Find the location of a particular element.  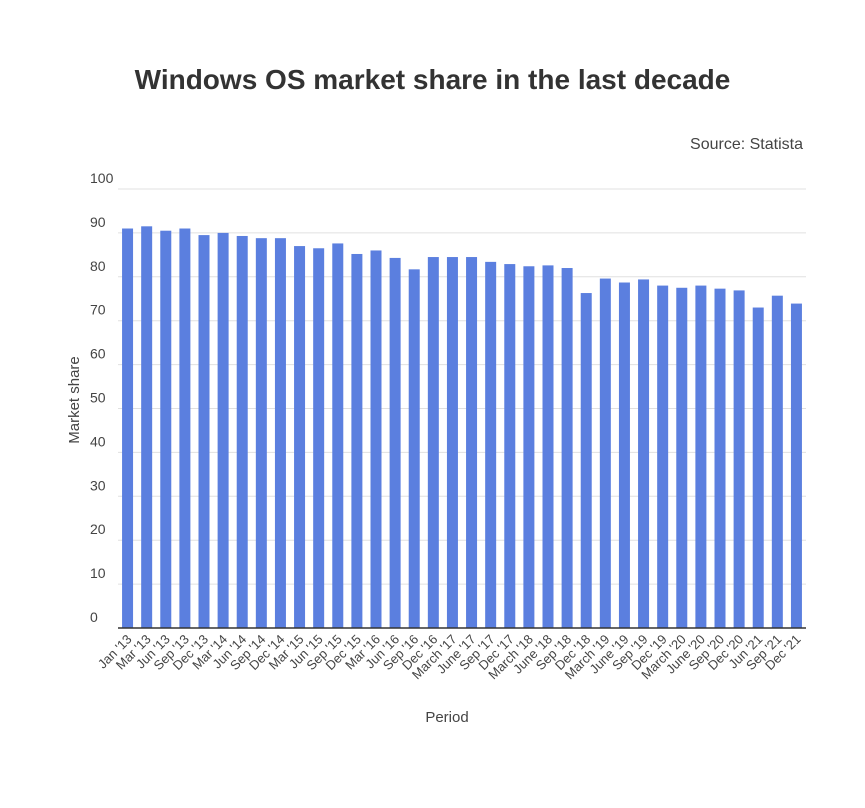

y-tick-label: 90 is located at coordinates (98, 222).